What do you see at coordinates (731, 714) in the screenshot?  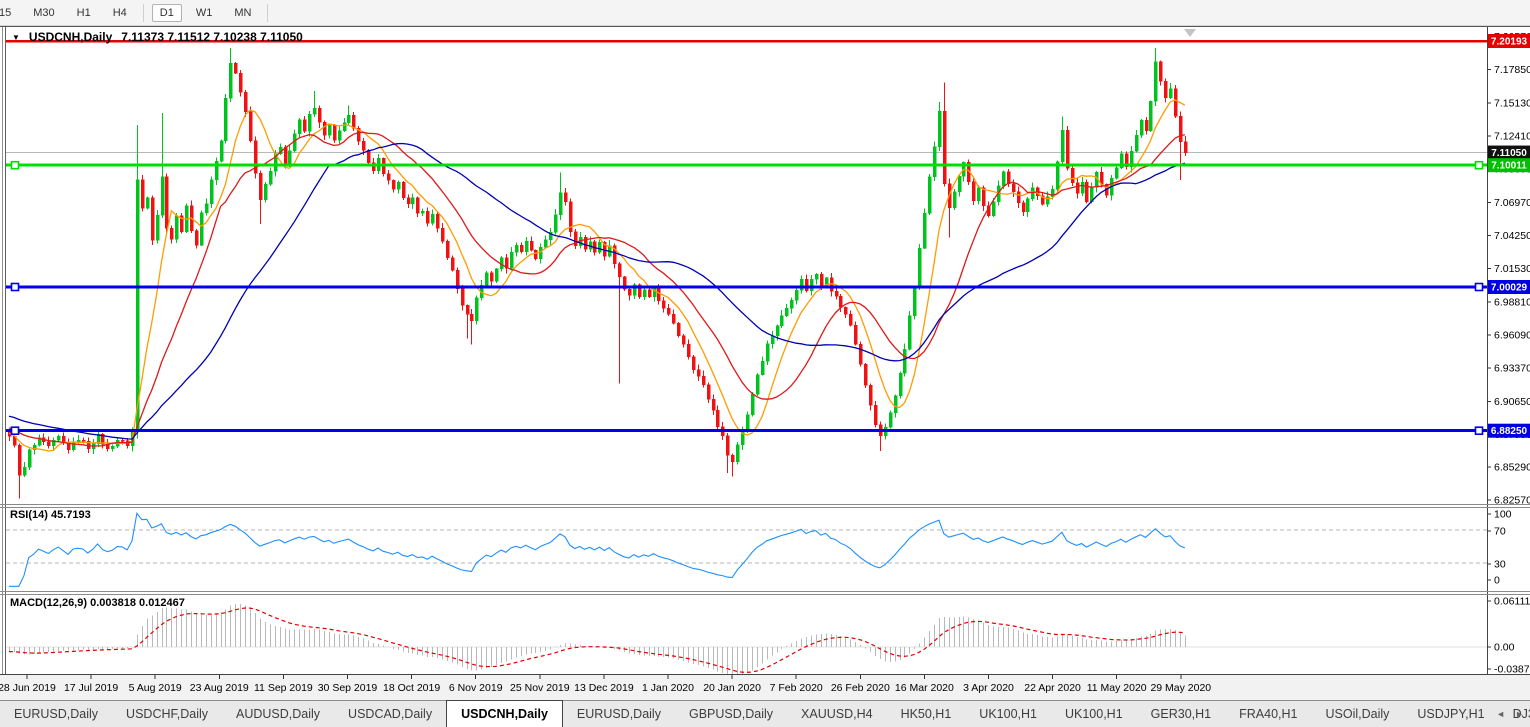 I see `chart-tab-GBPUSD-Daily: GBPUSD,Daily` at bounding box center [731, 714].